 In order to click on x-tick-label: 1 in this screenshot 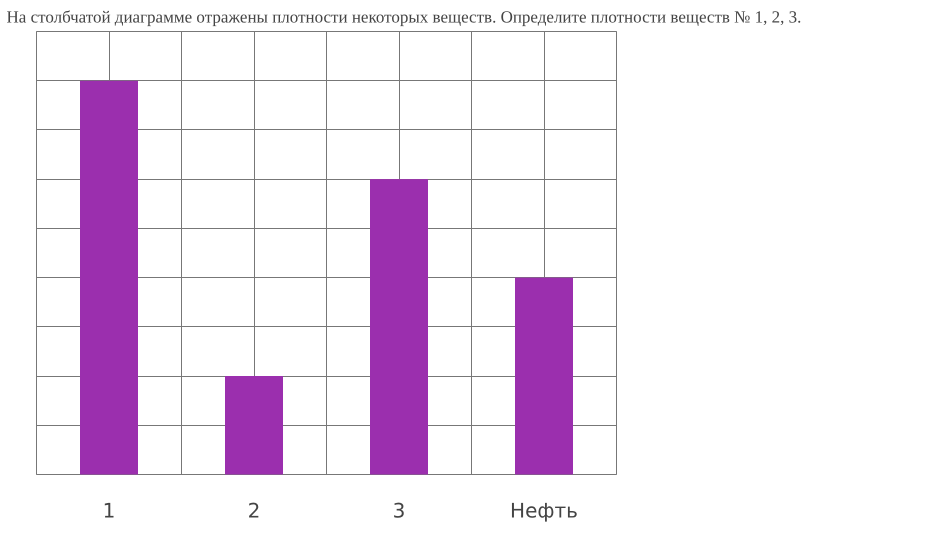, I will do `click(109, 510)`.